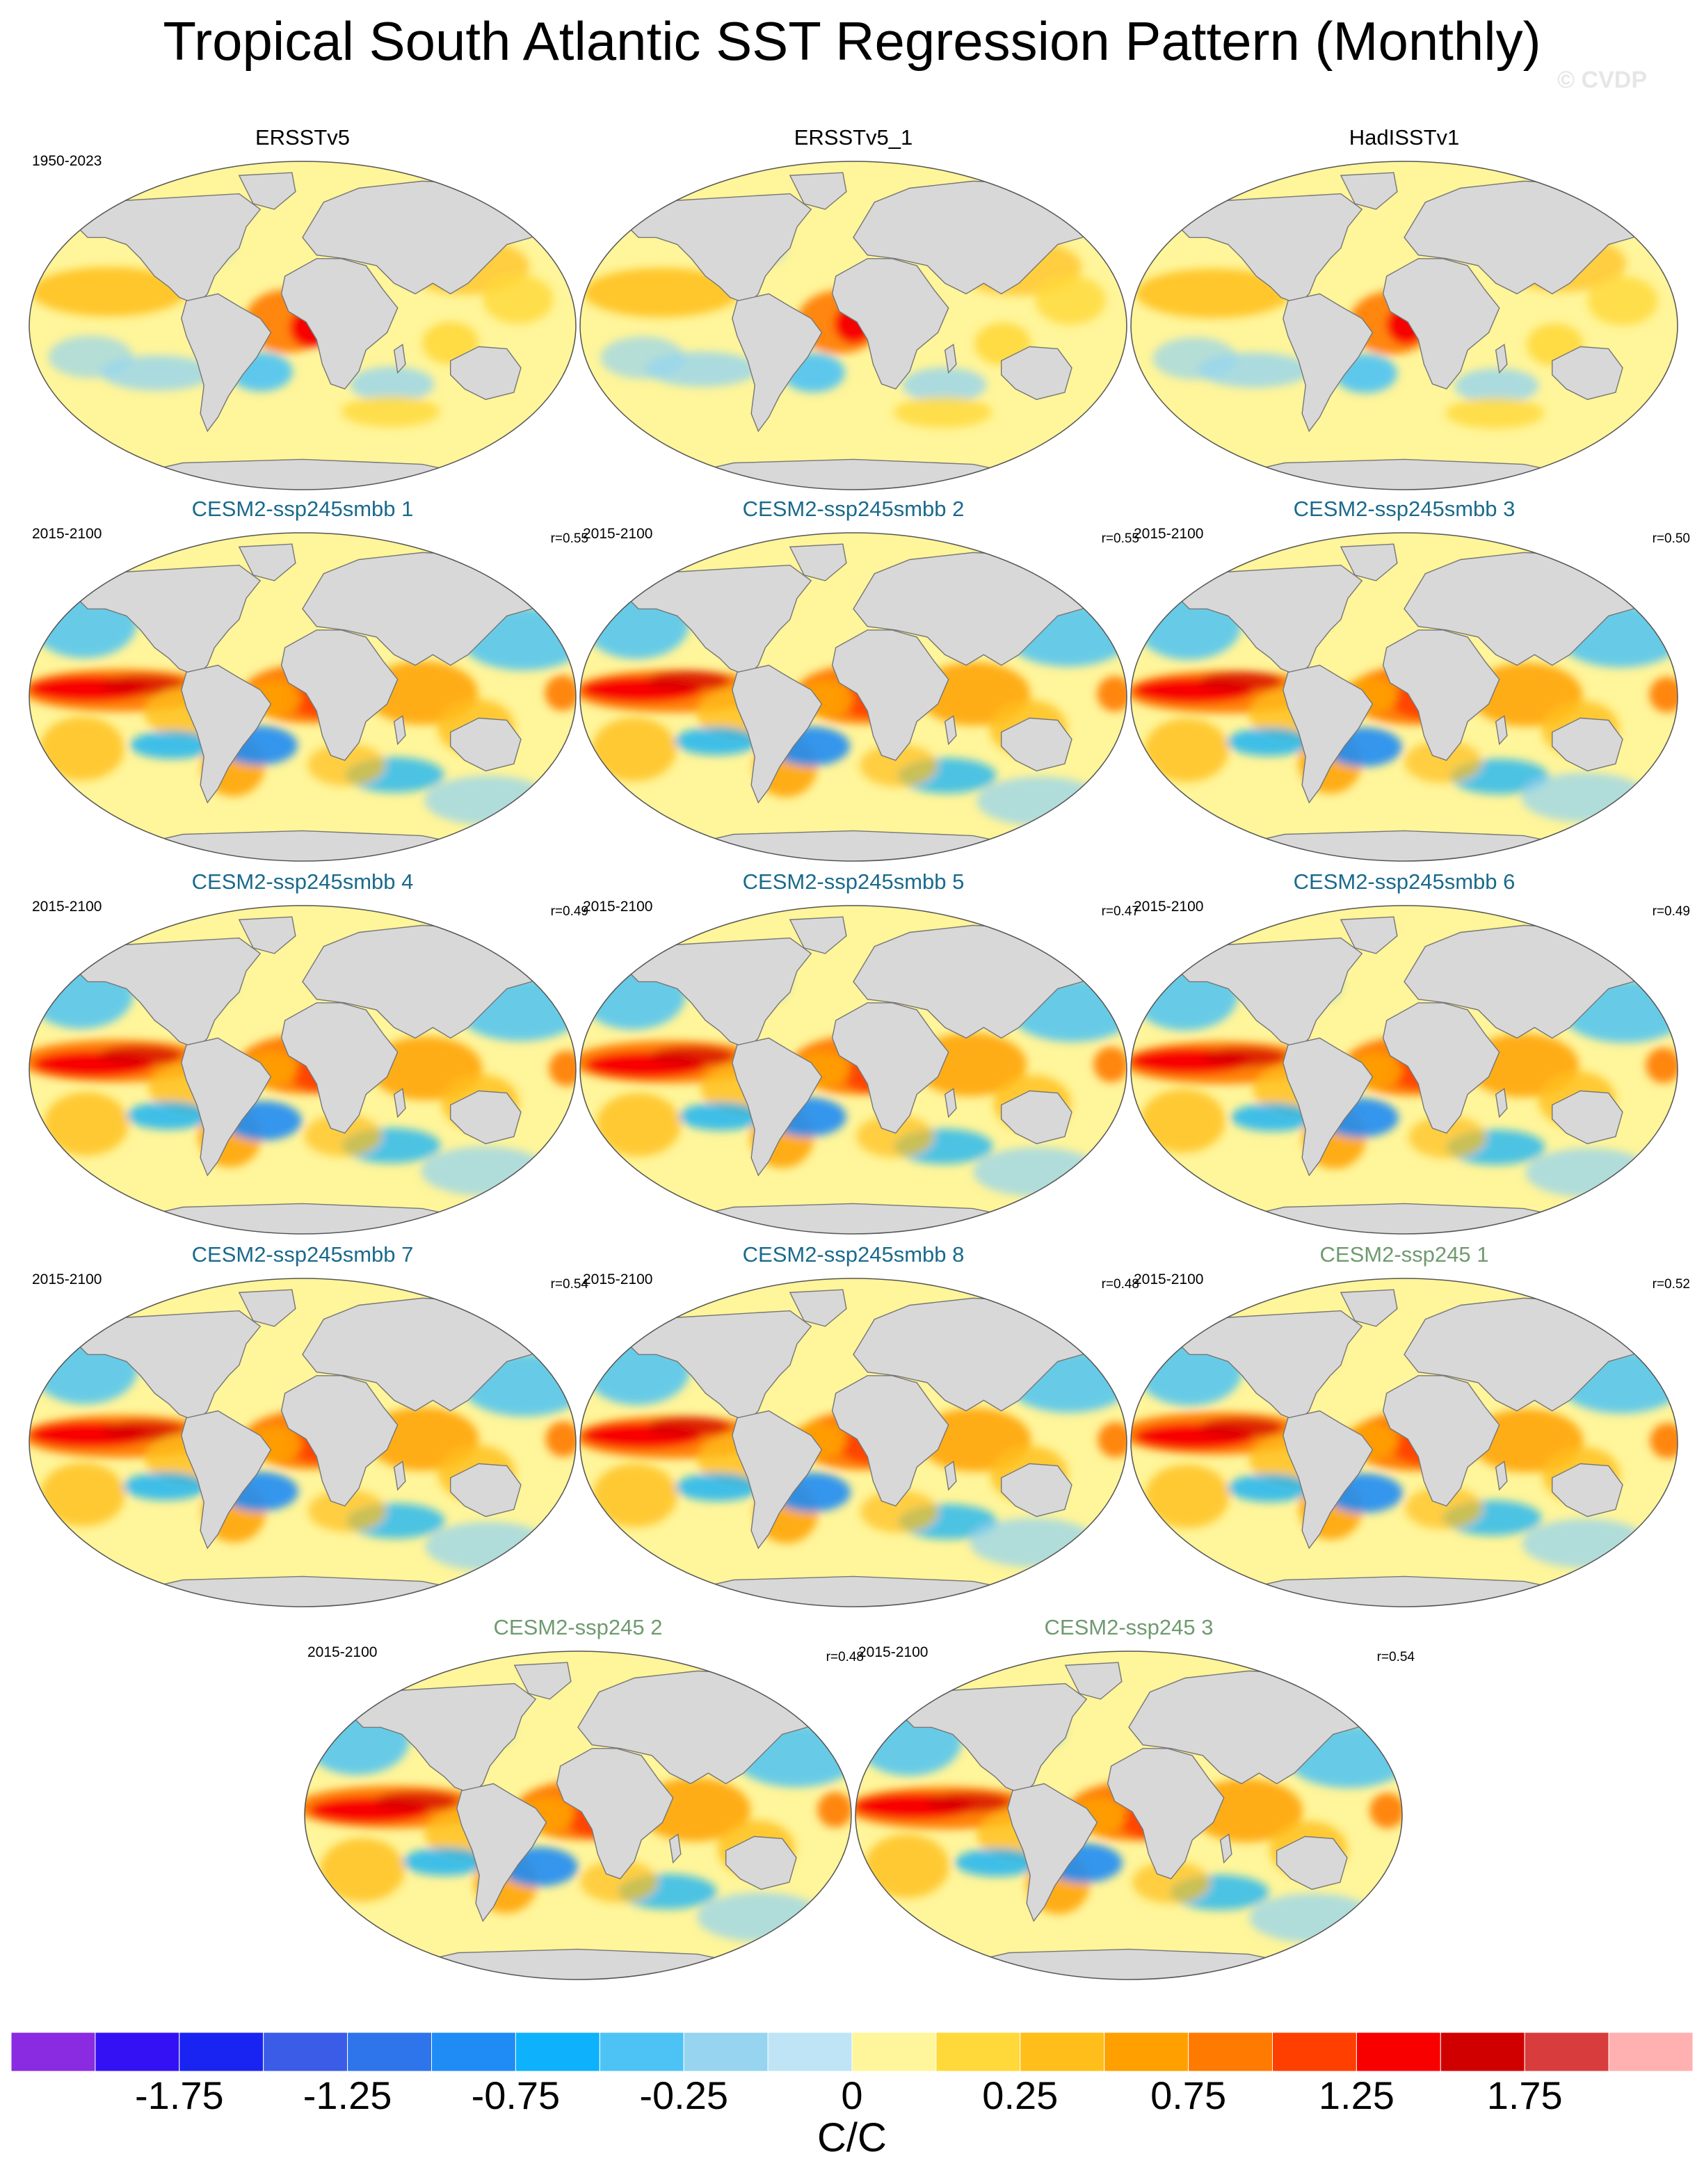 This screenshot has height=2184, width=1704. I want to click on panel-title: CESM2-ssp245smbb 2, so click(853, 509).